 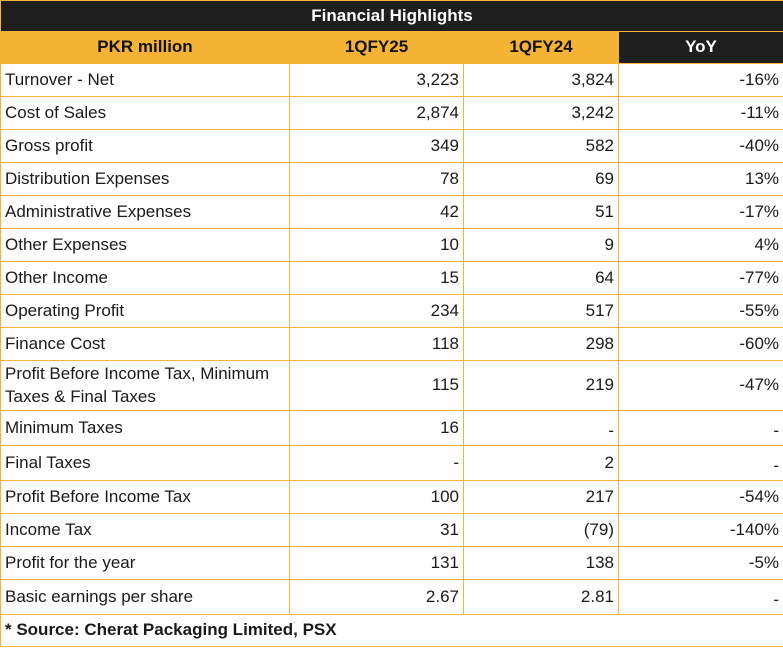 I want to click on value-yoy: -11%, so click(x=700, y=113).